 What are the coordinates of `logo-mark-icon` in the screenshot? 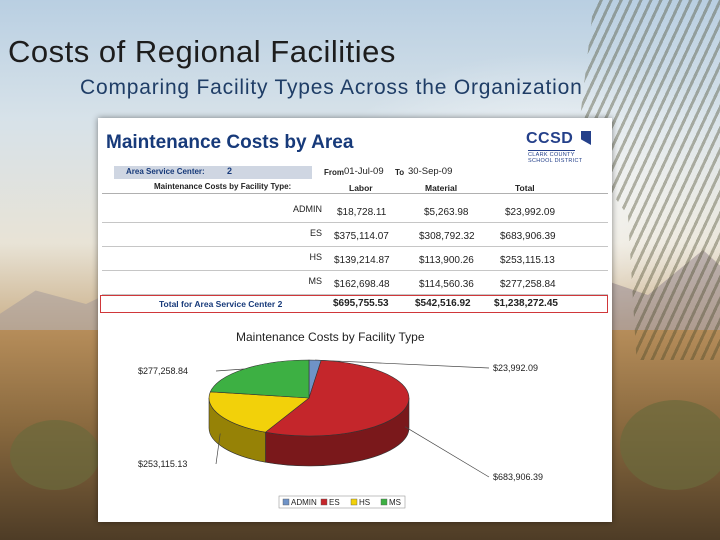 It's located at (586, 138).